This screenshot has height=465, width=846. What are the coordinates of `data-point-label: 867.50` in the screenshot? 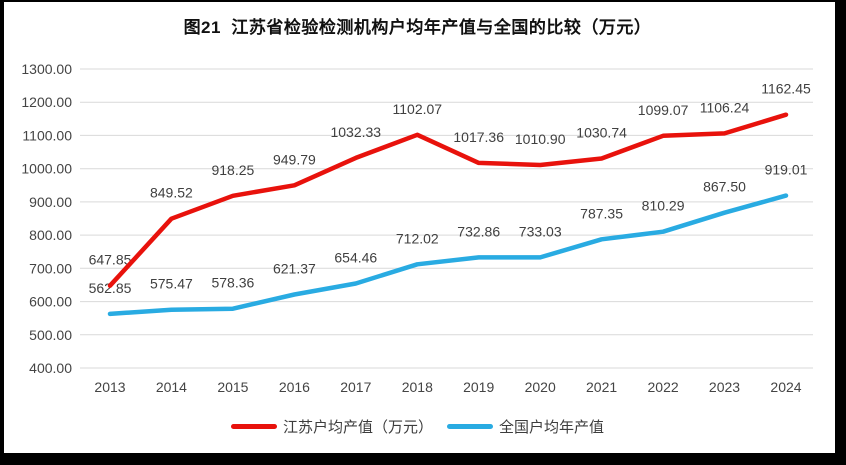 It's located at (724, 187).